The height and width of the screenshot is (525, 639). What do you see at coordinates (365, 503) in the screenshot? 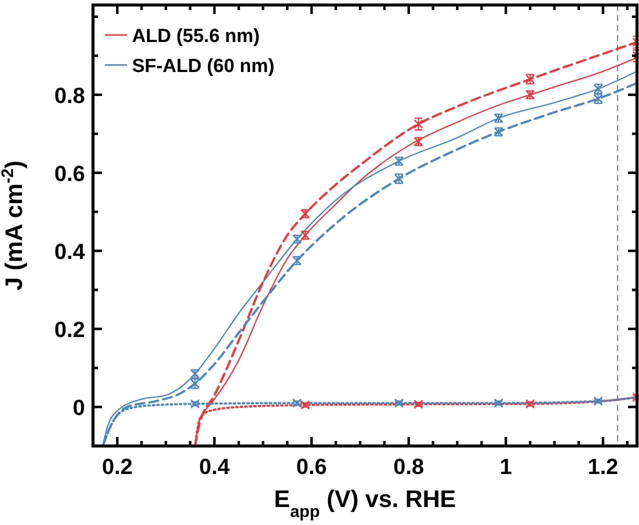
I see `x-axis-title: E$_{app}$ (V) vs. RHE` at bounding box center [365, 503].